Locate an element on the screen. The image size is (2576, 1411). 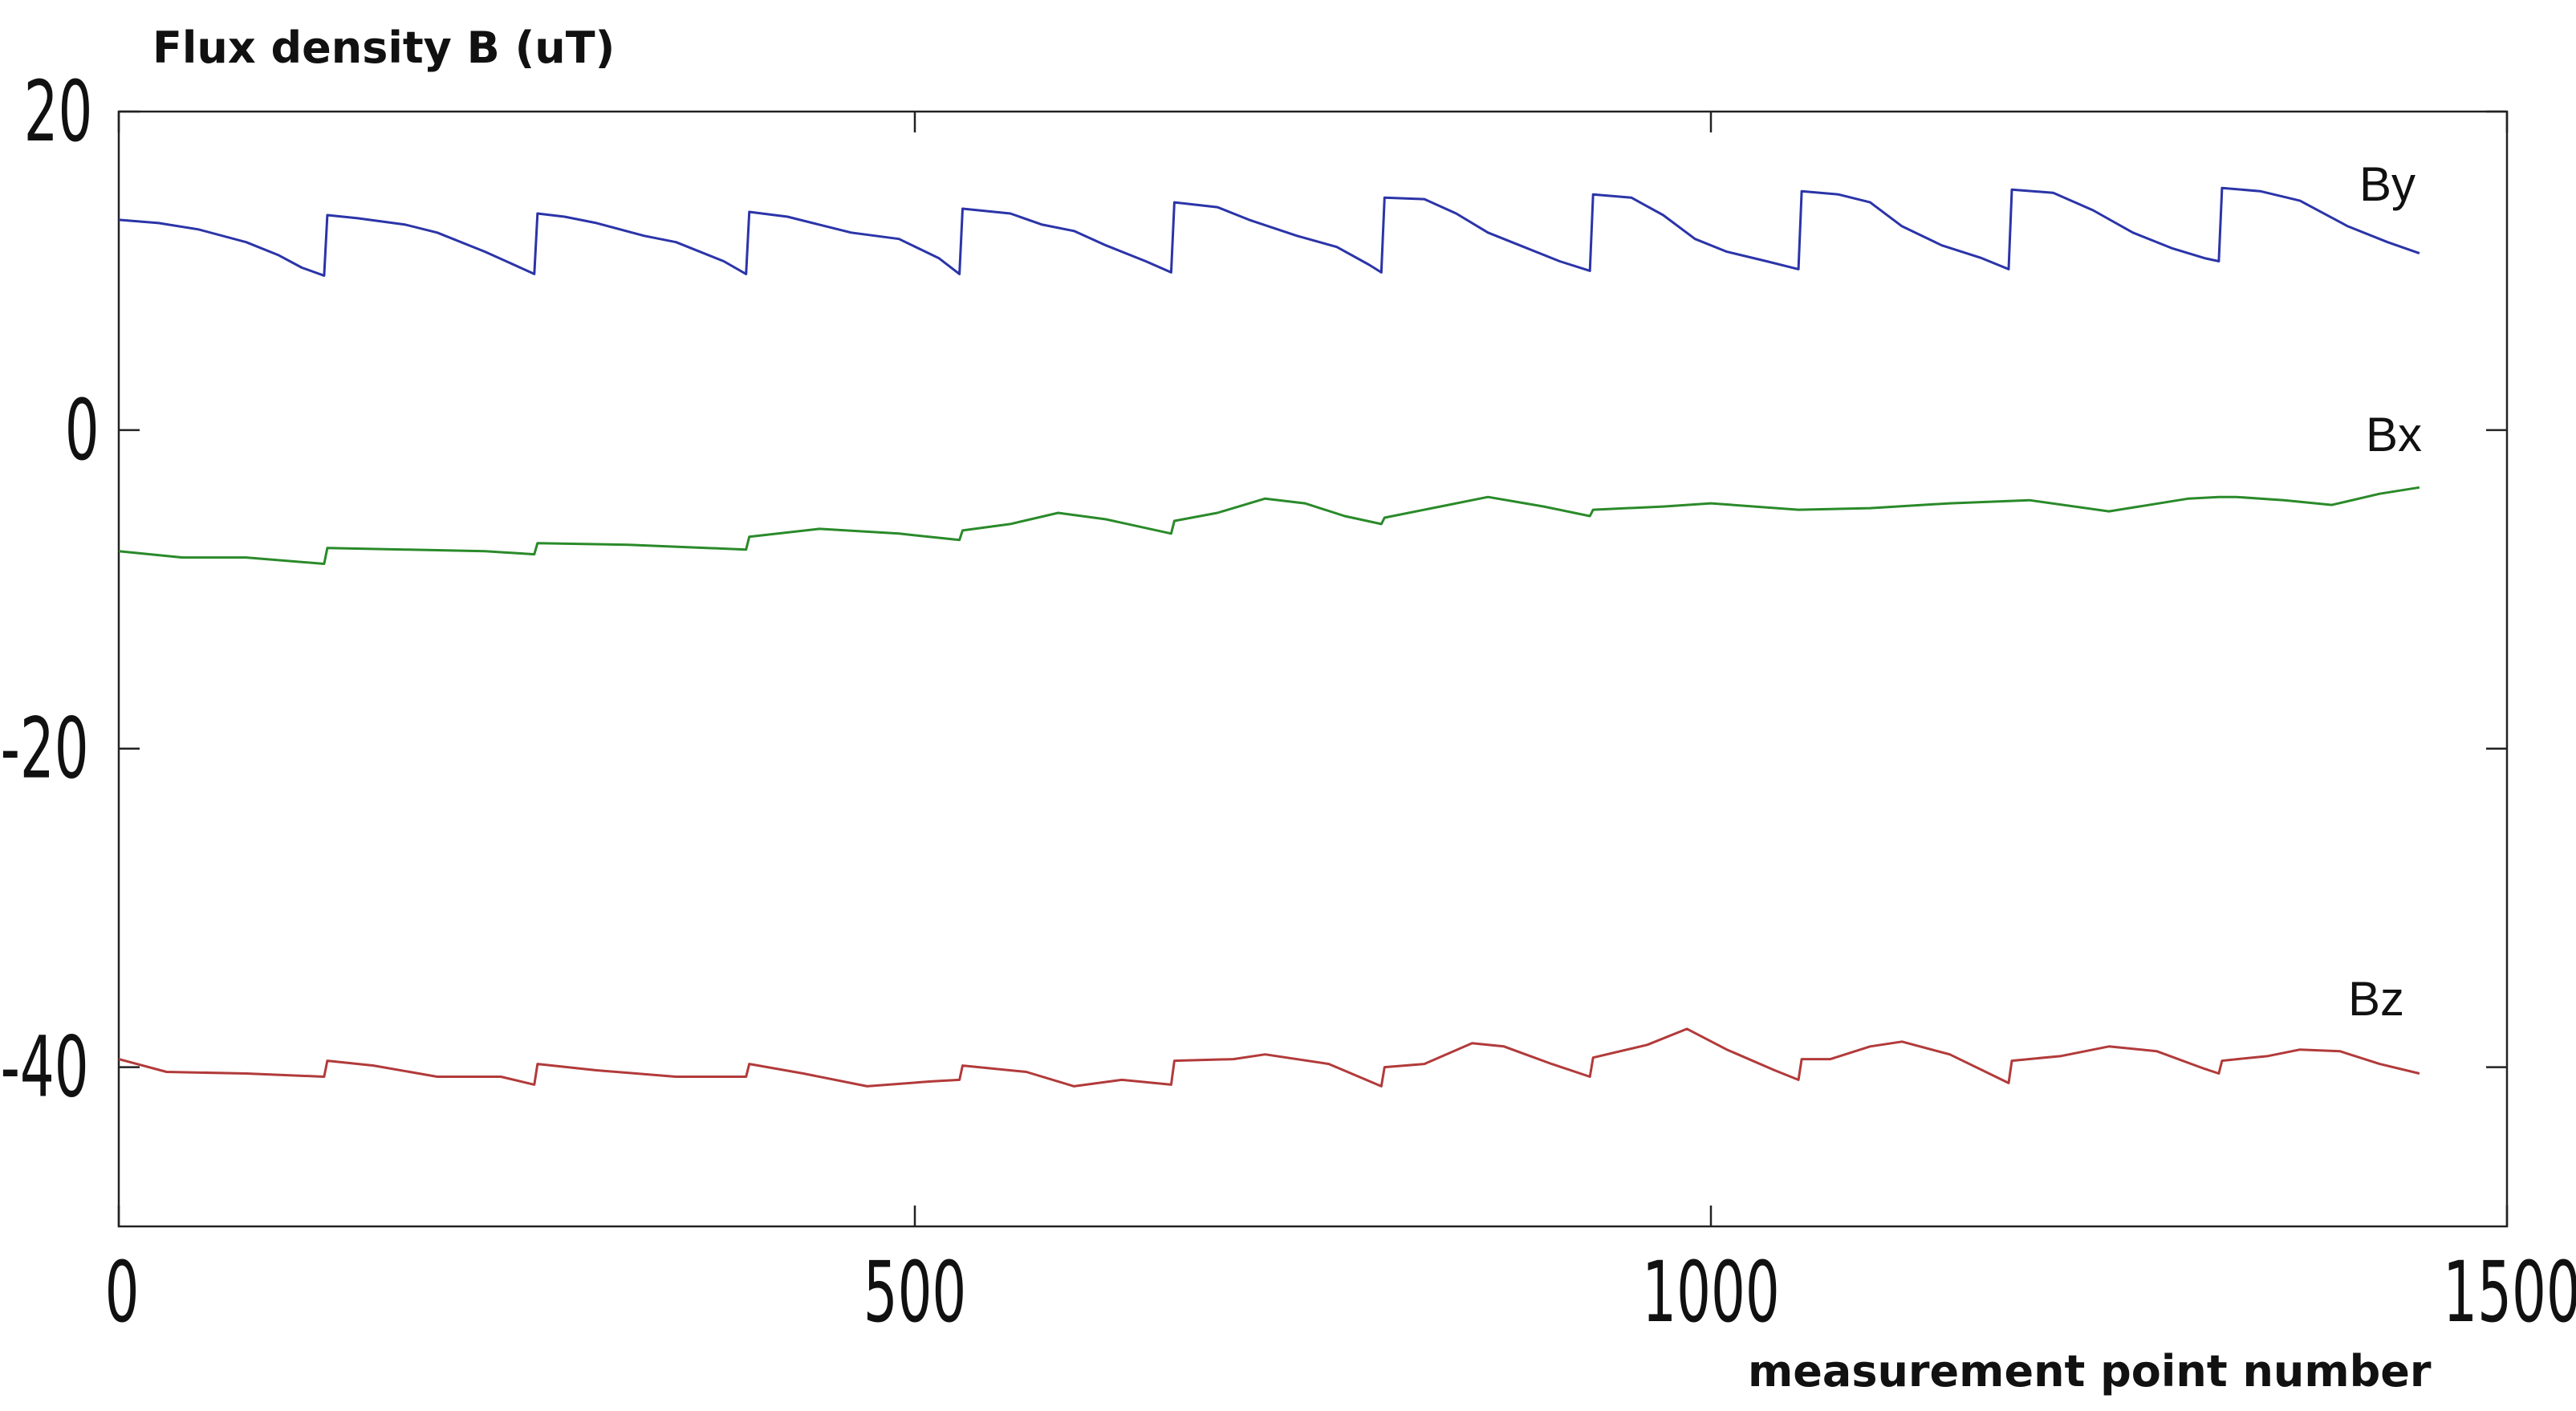
x-tick-label: 1000 is located at coordinates (1710, 1293).